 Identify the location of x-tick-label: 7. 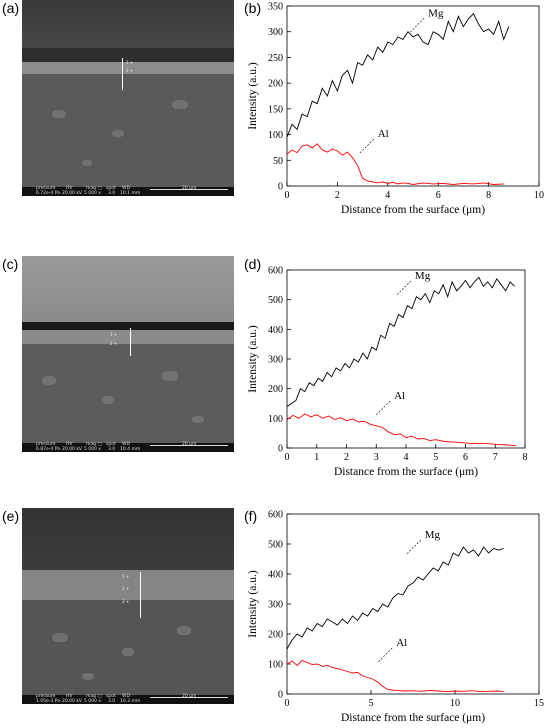
(495, 457).